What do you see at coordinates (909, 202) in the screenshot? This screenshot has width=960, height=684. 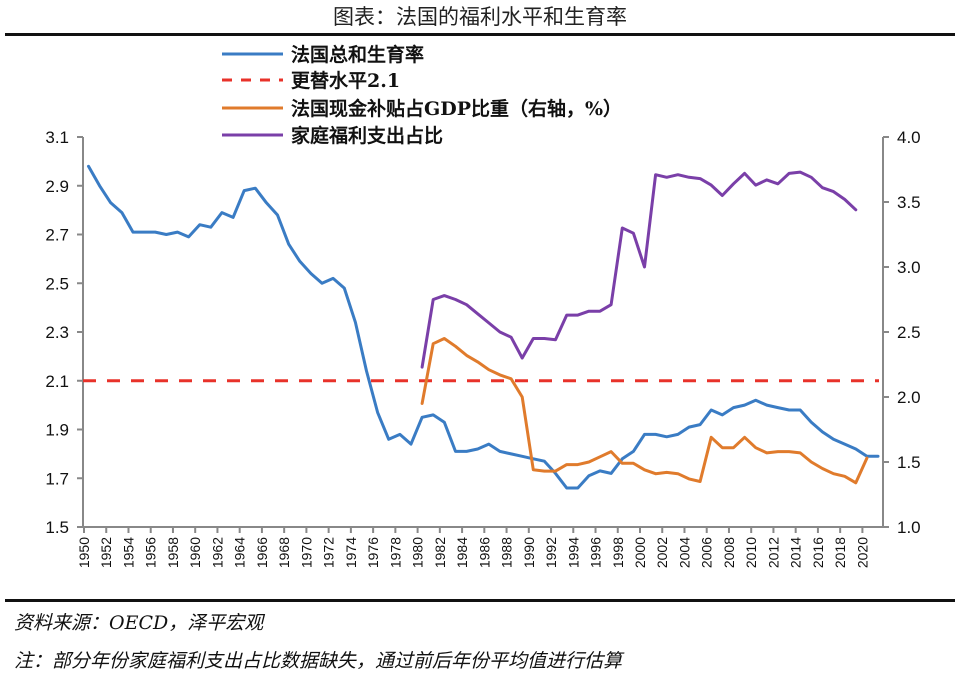 I see `right-tick-label: 3.5` at bounding box center [909, 202].